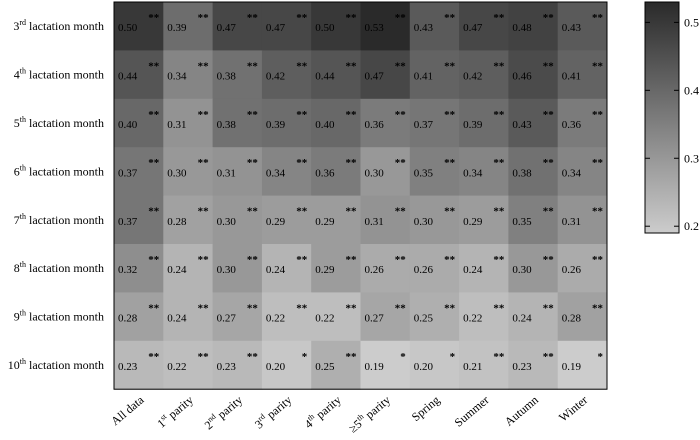 This screenshot has height=440, width=700. What do you see at coordinates (272, 412) in the screenshot?
I see `column-label: 3rd parity` at bounding box center [272, 412].